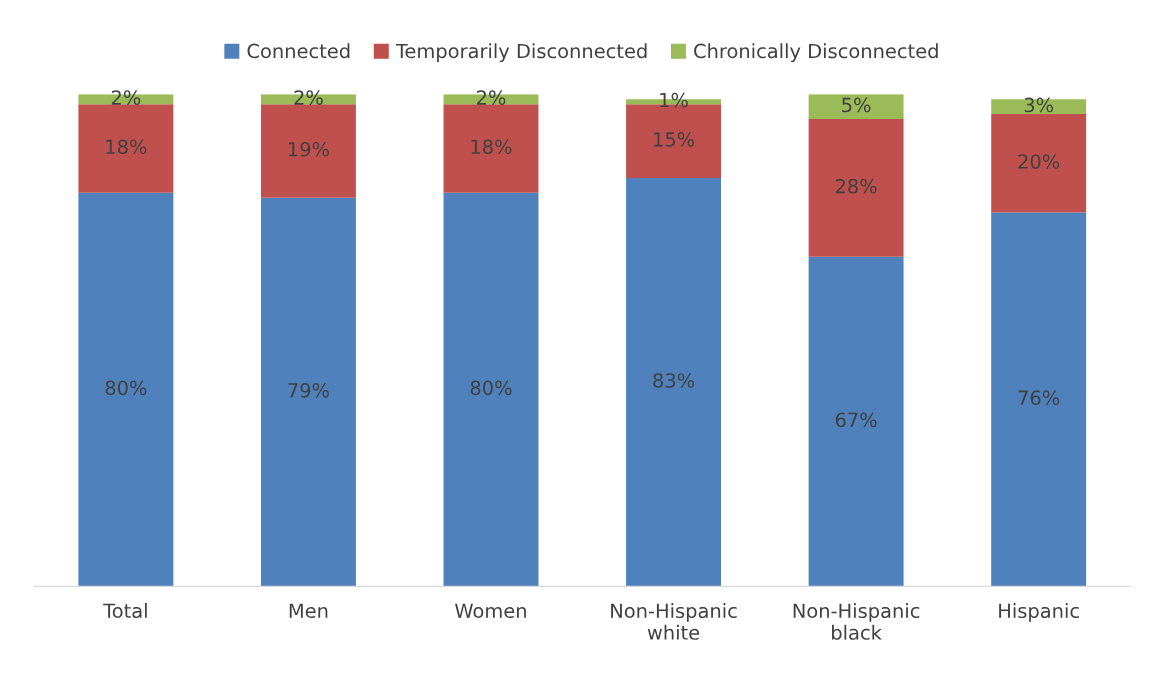 The width and height of the screenshot is (1153, 674). What do you see at coordinates (298, 51) in the screenshot?
I see `legend-label: Connected` at bounding box center [298, 51].